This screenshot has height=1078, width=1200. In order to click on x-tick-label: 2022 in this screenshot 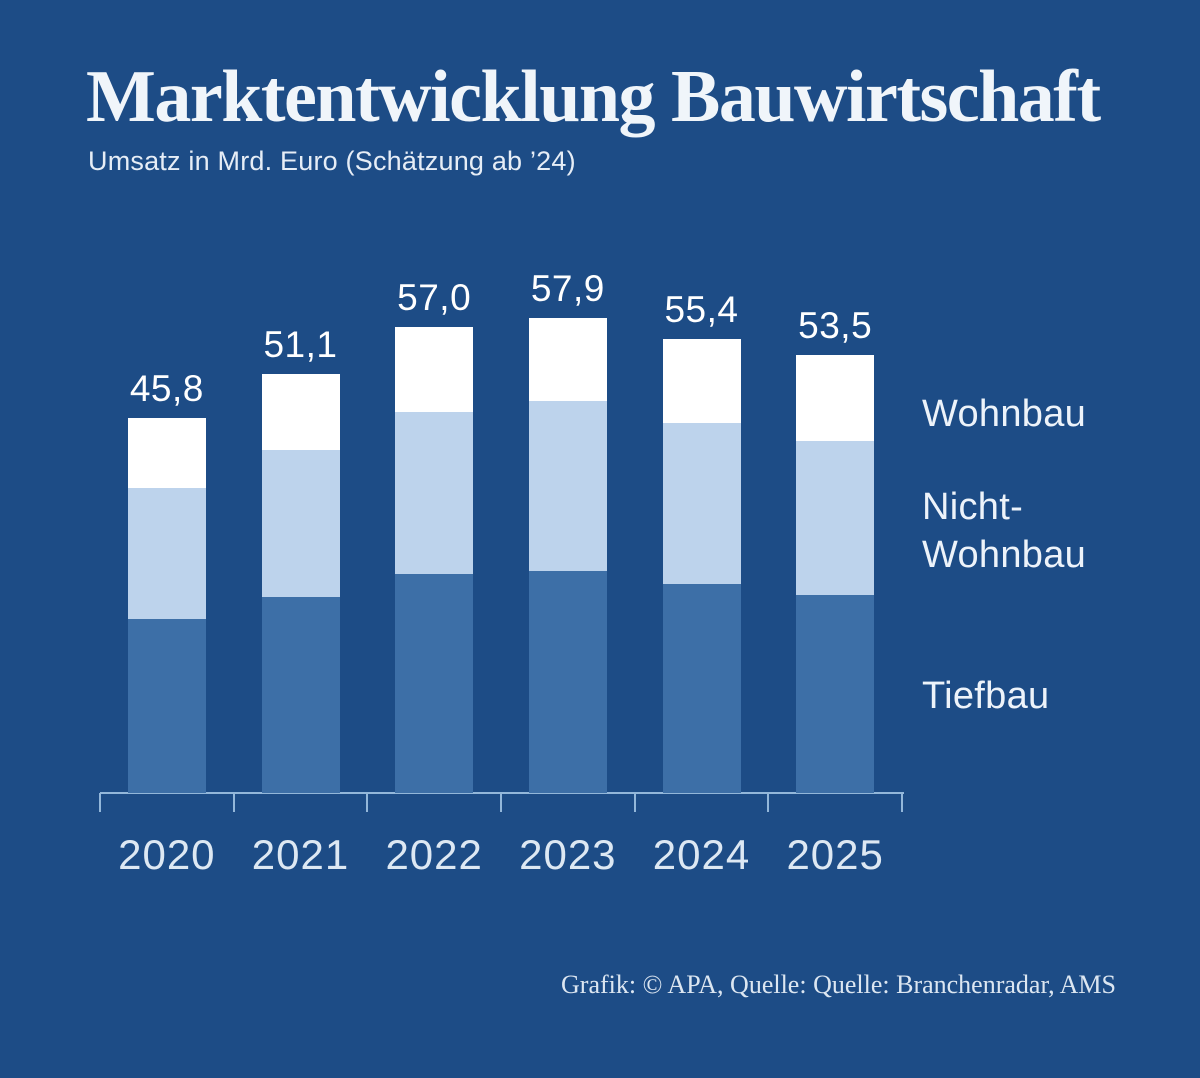, I will do `click(434, 854)`.